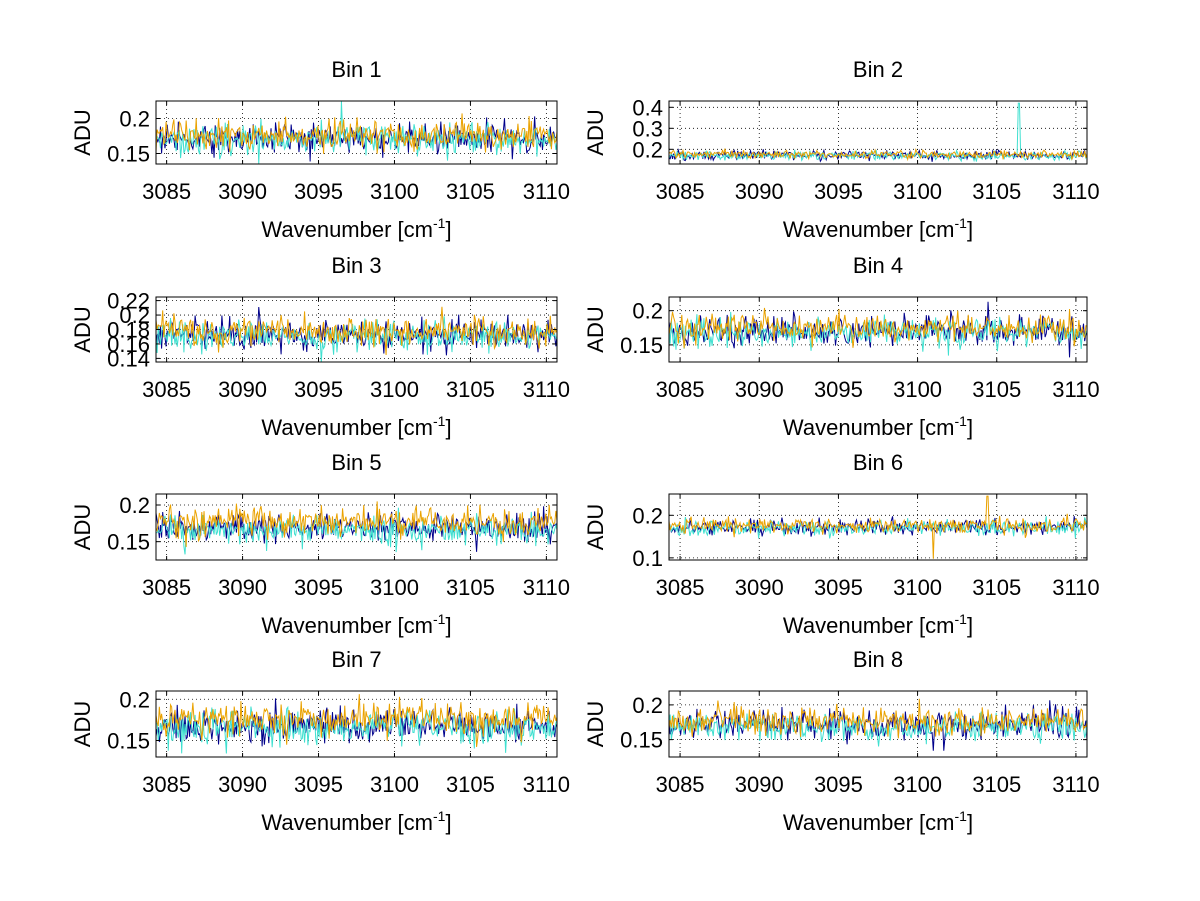 The height and width of the screenshot is (901, 1200). What do you see at coordinates (878, 265) in the screenshot?
I see `panel-title: Bin 4` at bounding box center [878, 265].